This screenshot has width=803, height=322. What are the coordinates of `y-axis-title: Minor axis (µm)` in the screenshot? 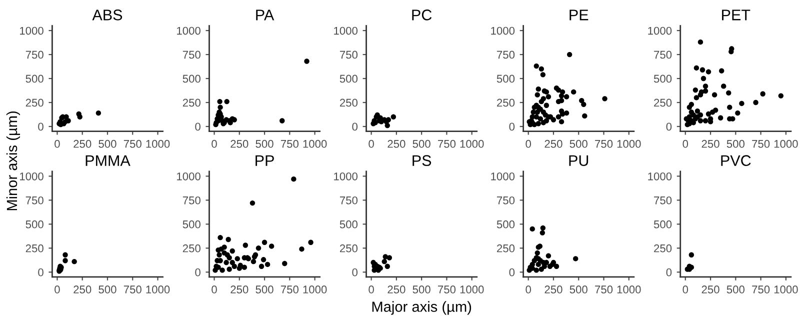 It's located at (13, 161).